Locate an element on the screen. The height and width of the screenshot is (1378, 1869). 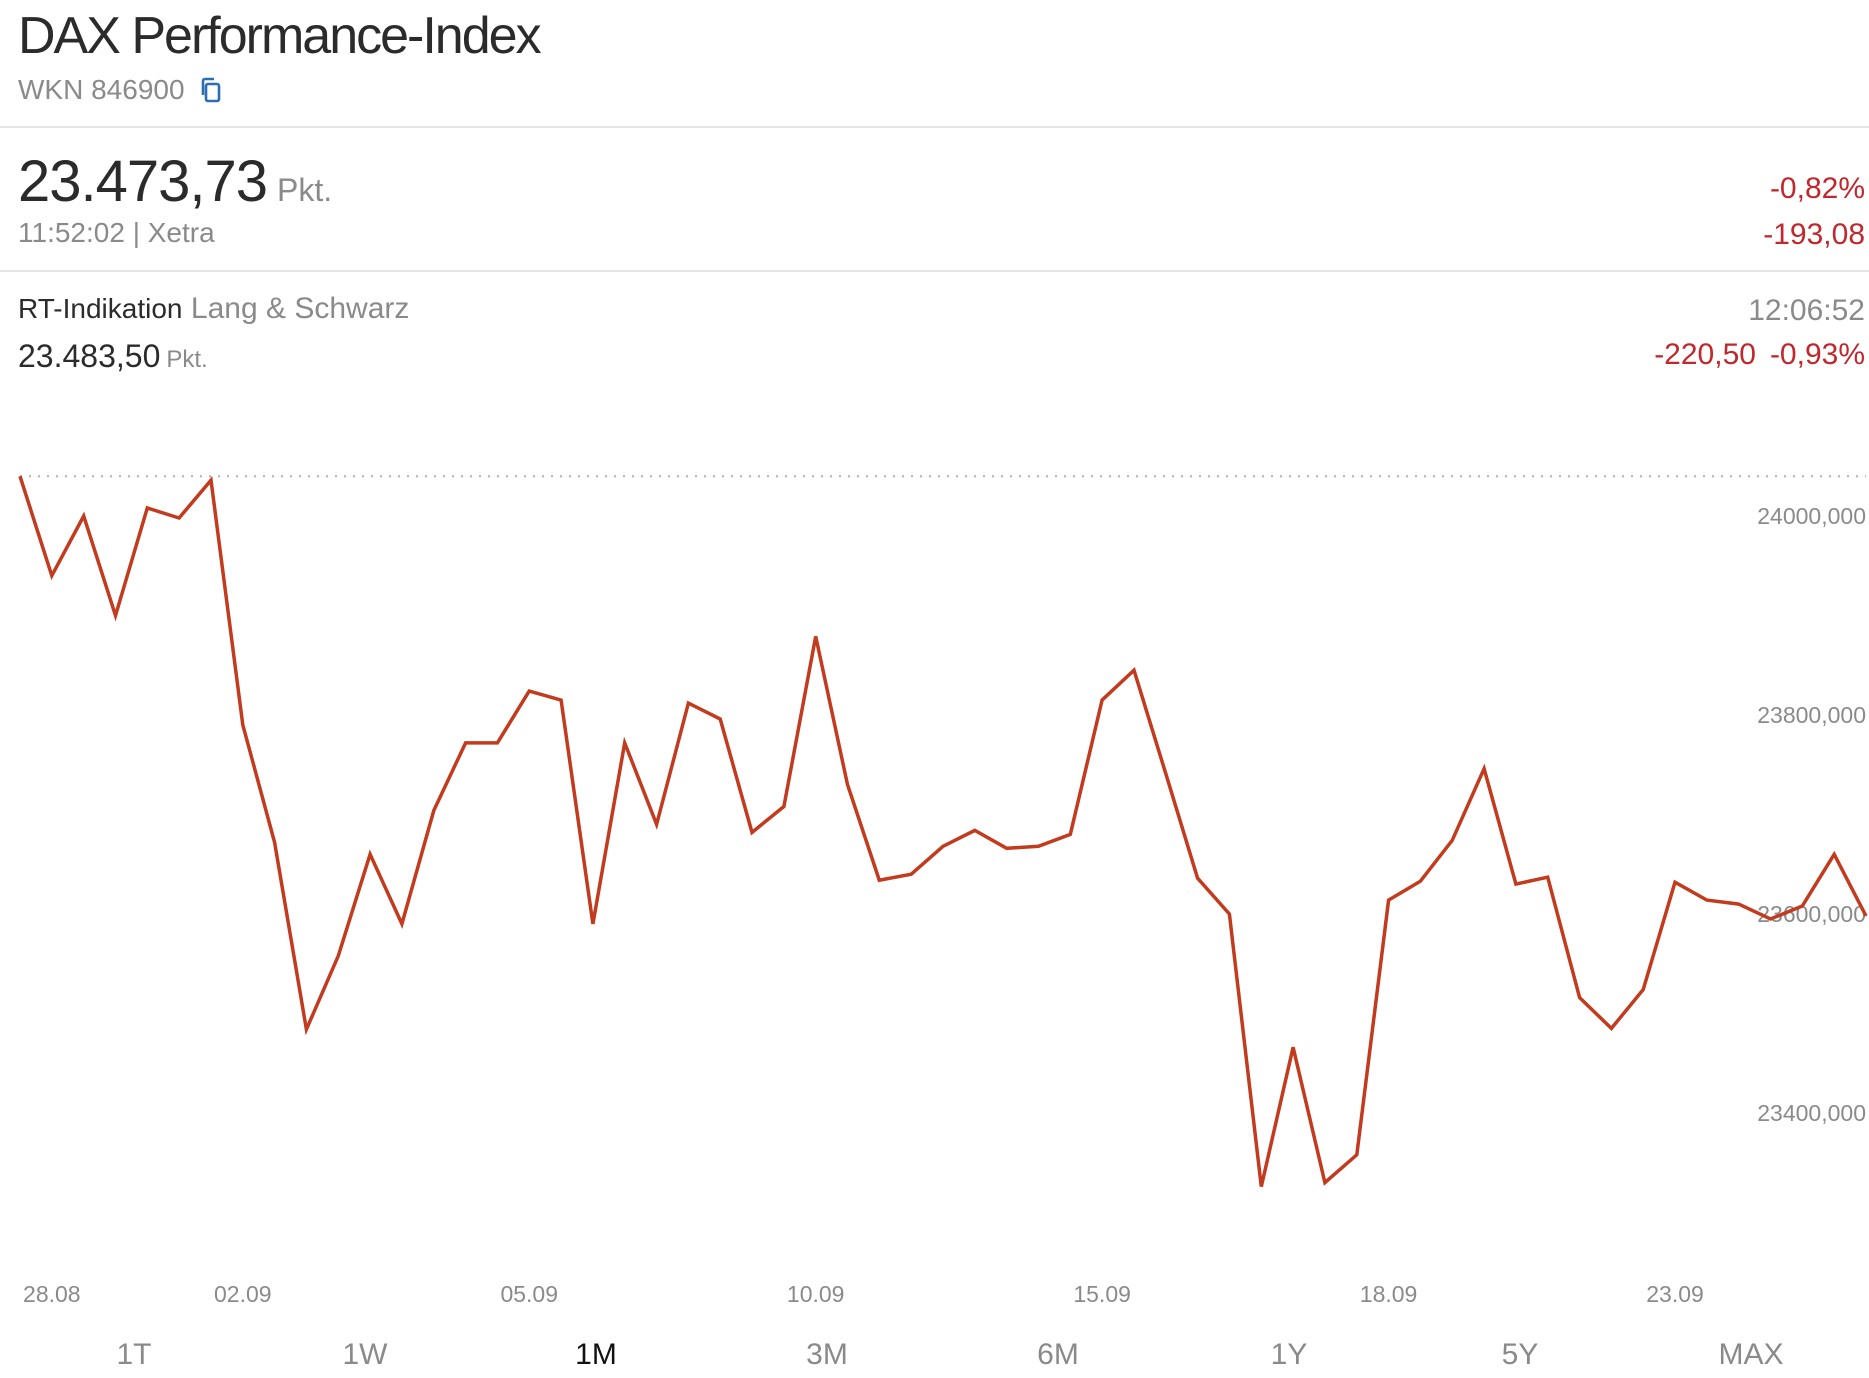
quote-divider is located at coordinates (934, 271).